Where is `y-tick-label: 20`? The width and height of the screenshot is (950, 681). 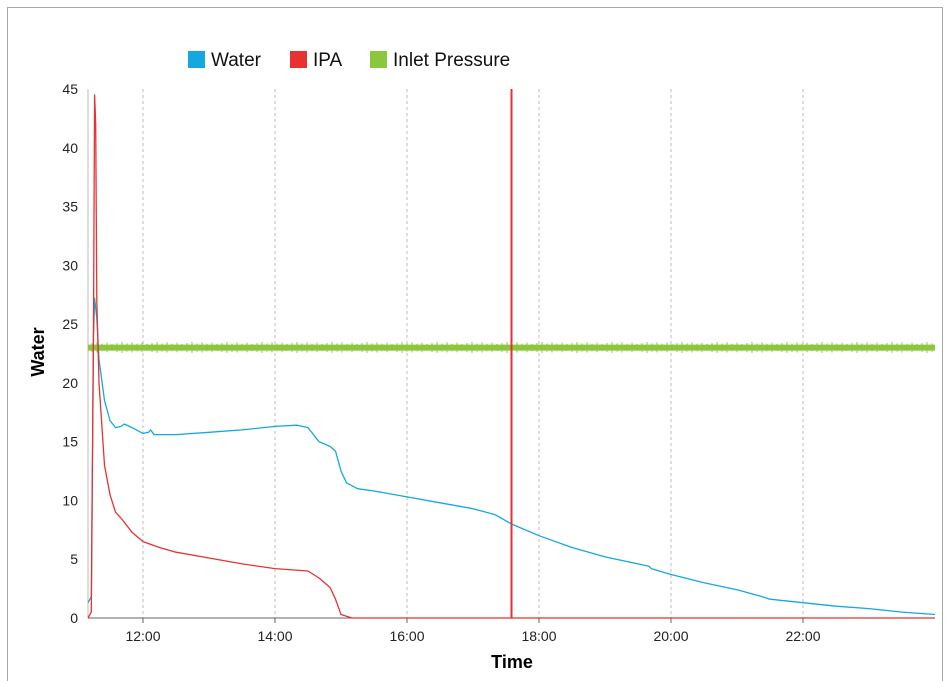
y-tick-label: 20 is located at coordinates (70, 383).